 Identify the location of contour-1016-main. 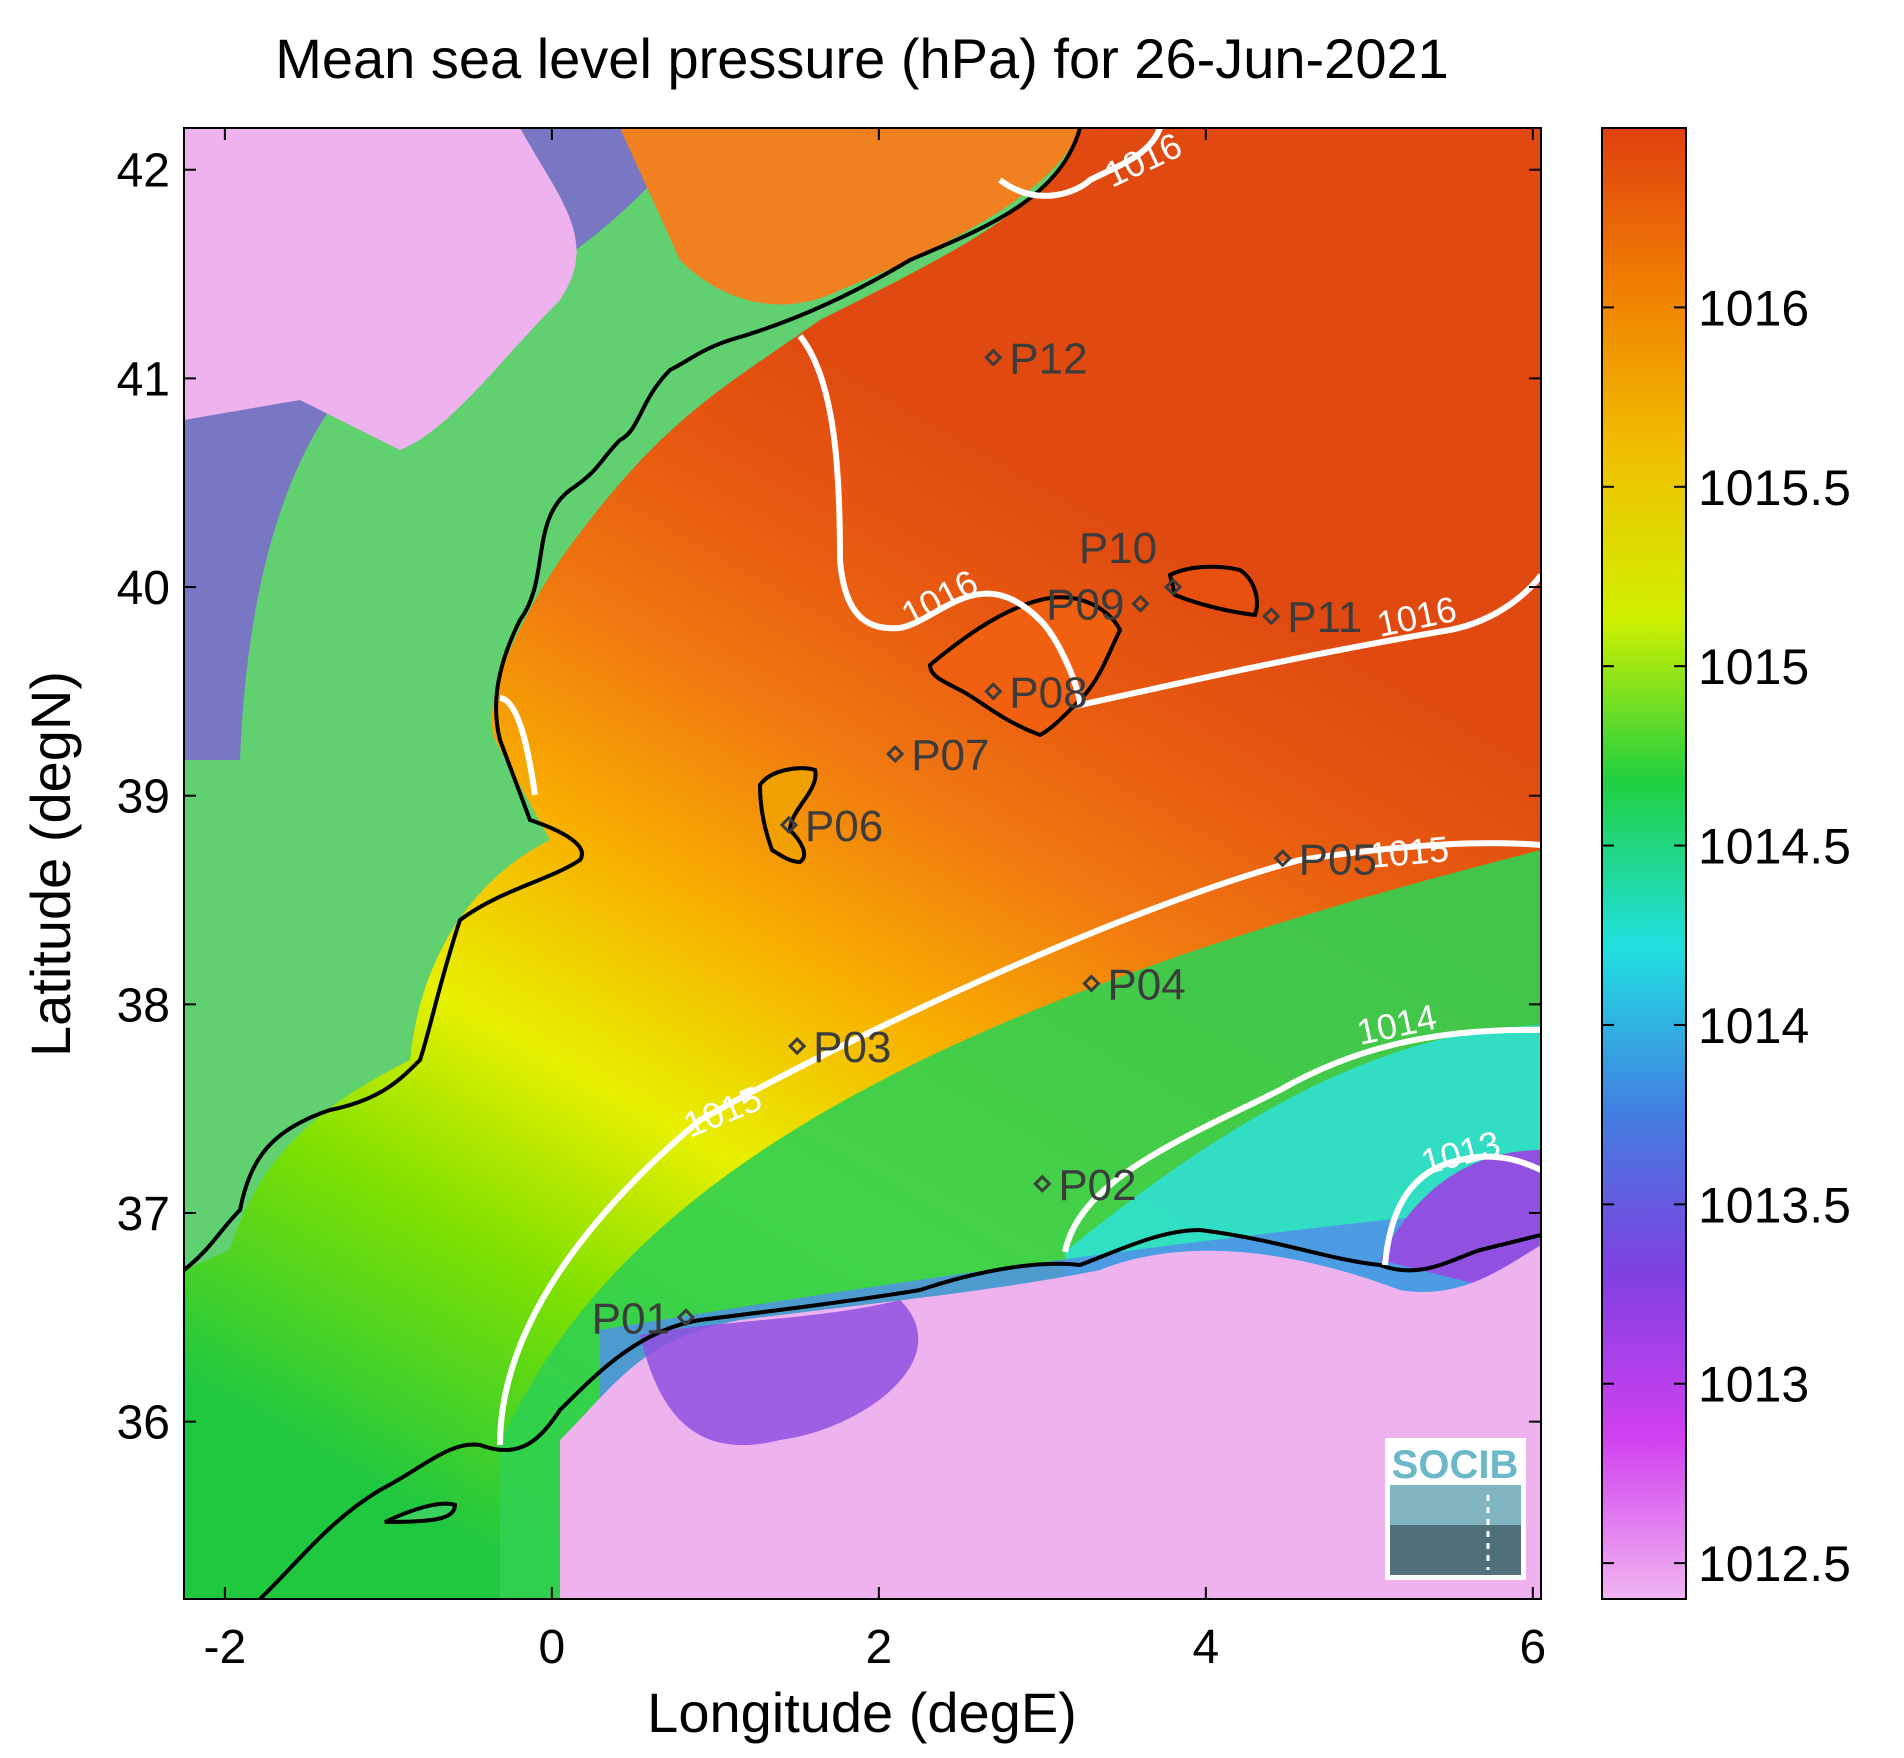
(1169, 521).